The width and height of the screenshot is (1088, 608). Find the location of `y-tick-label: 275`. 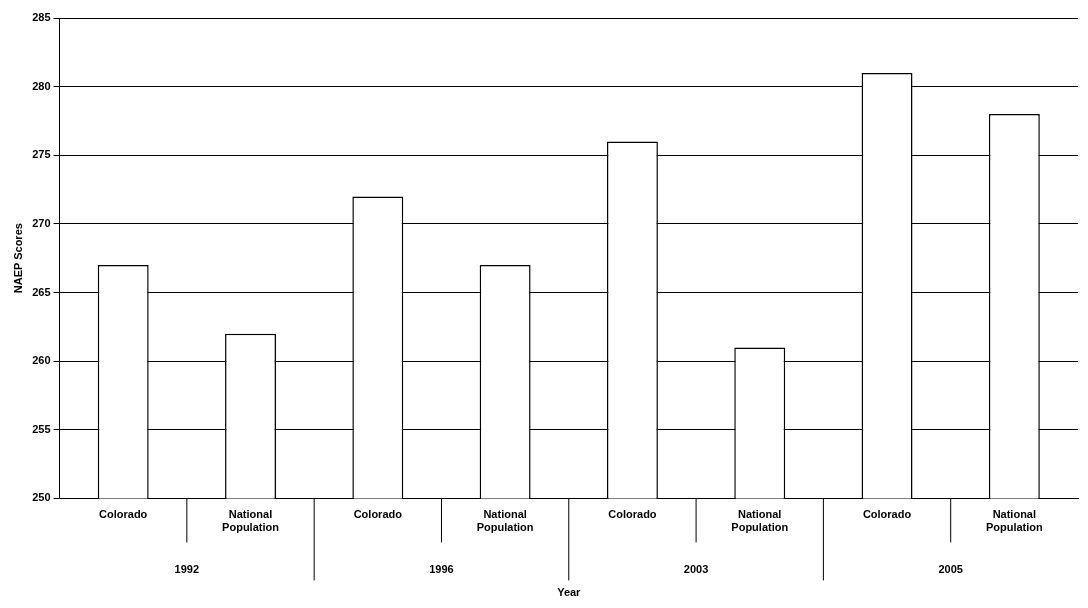

y-tick-label: 275 is located at coordinates (41, 154).